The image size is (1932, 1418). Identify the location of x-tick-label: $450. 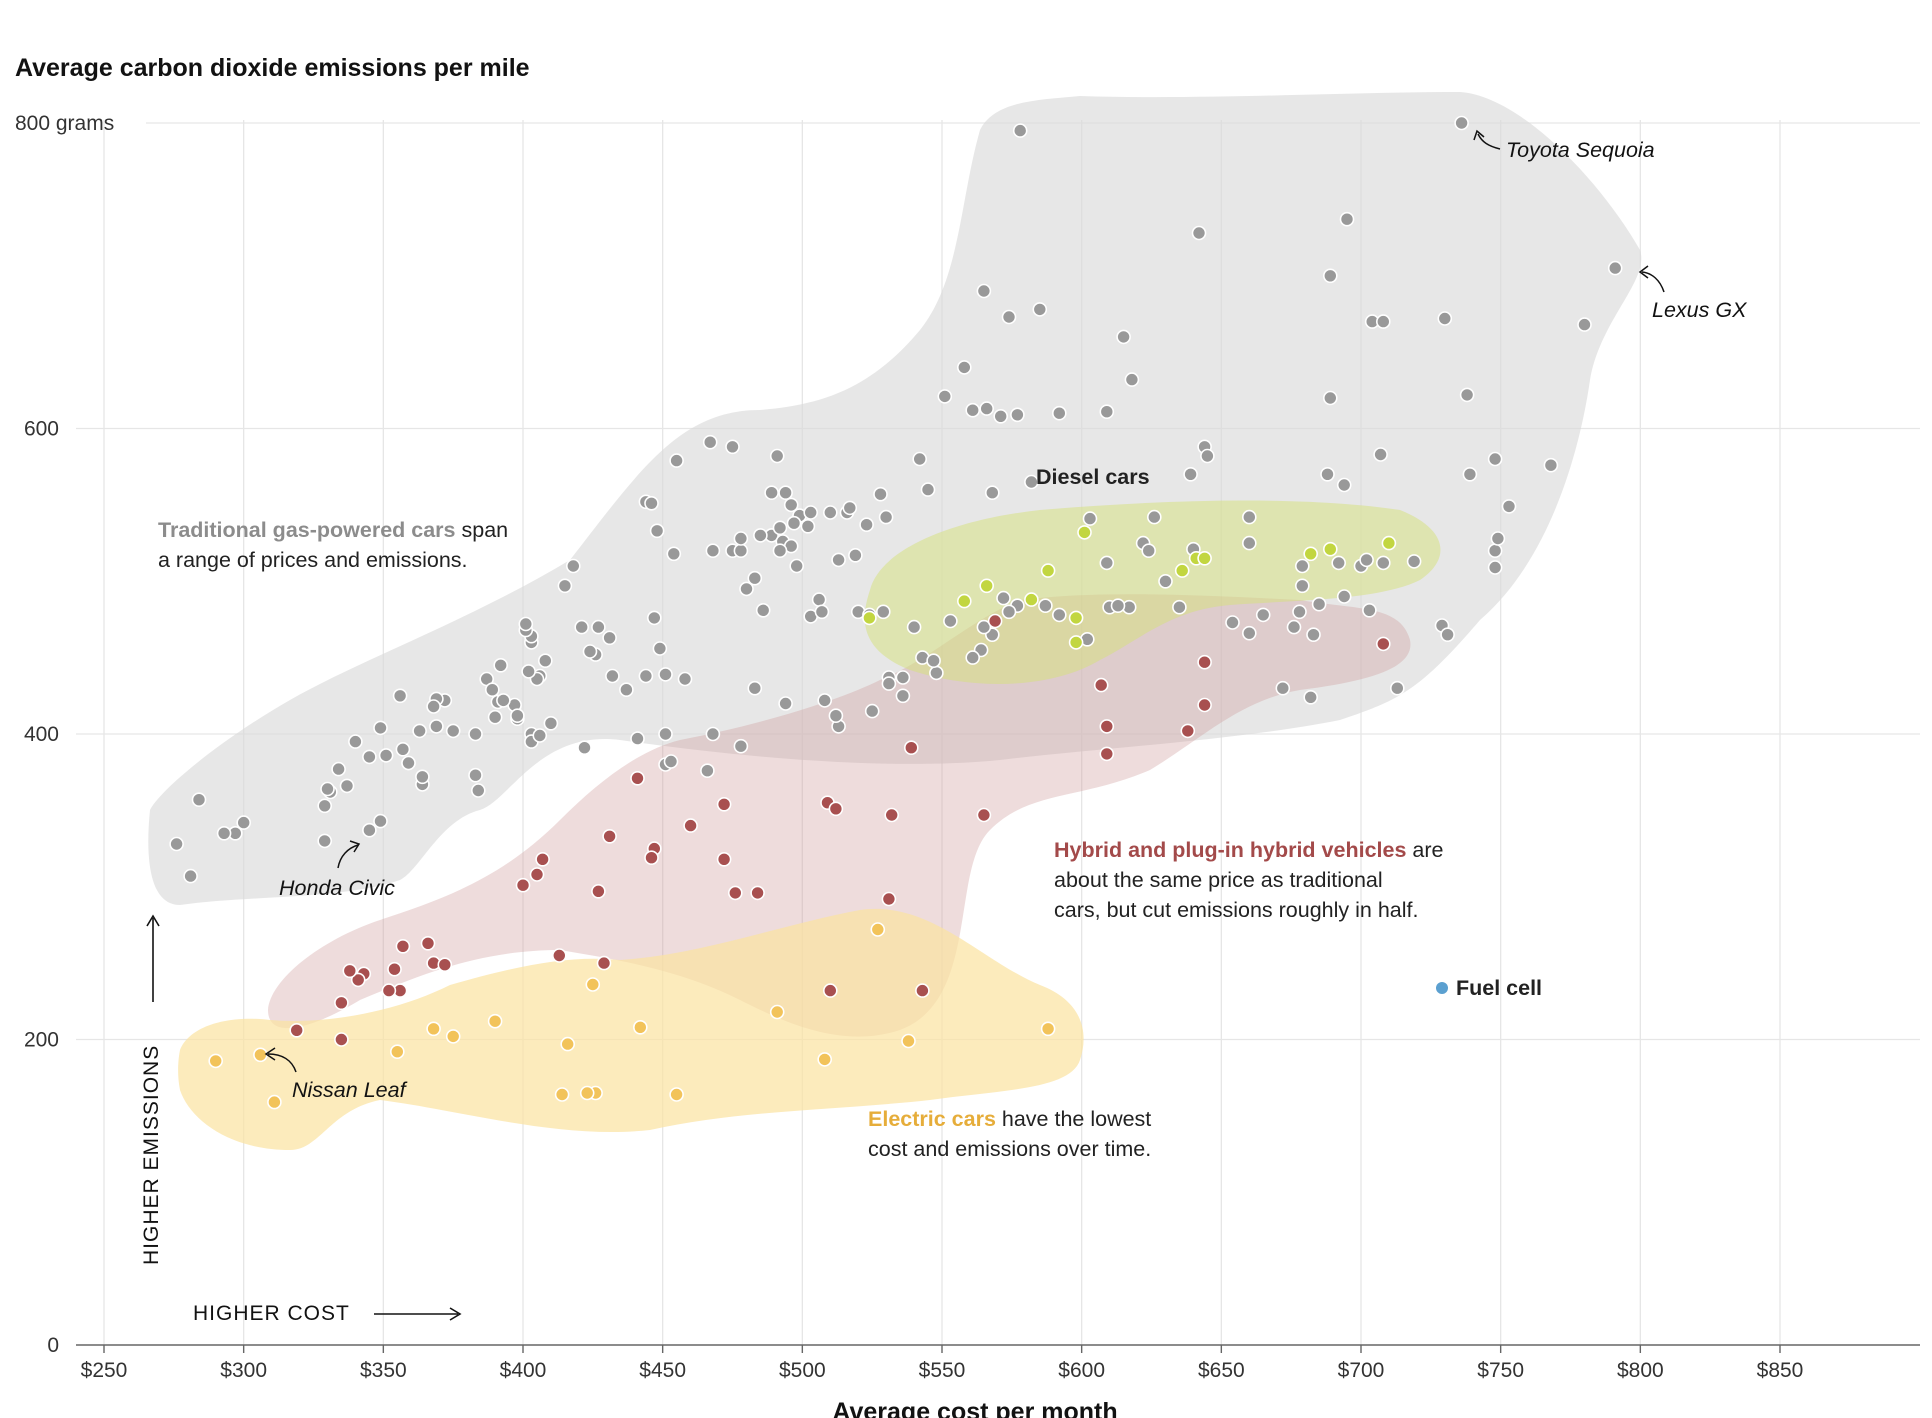
(662, 1370).